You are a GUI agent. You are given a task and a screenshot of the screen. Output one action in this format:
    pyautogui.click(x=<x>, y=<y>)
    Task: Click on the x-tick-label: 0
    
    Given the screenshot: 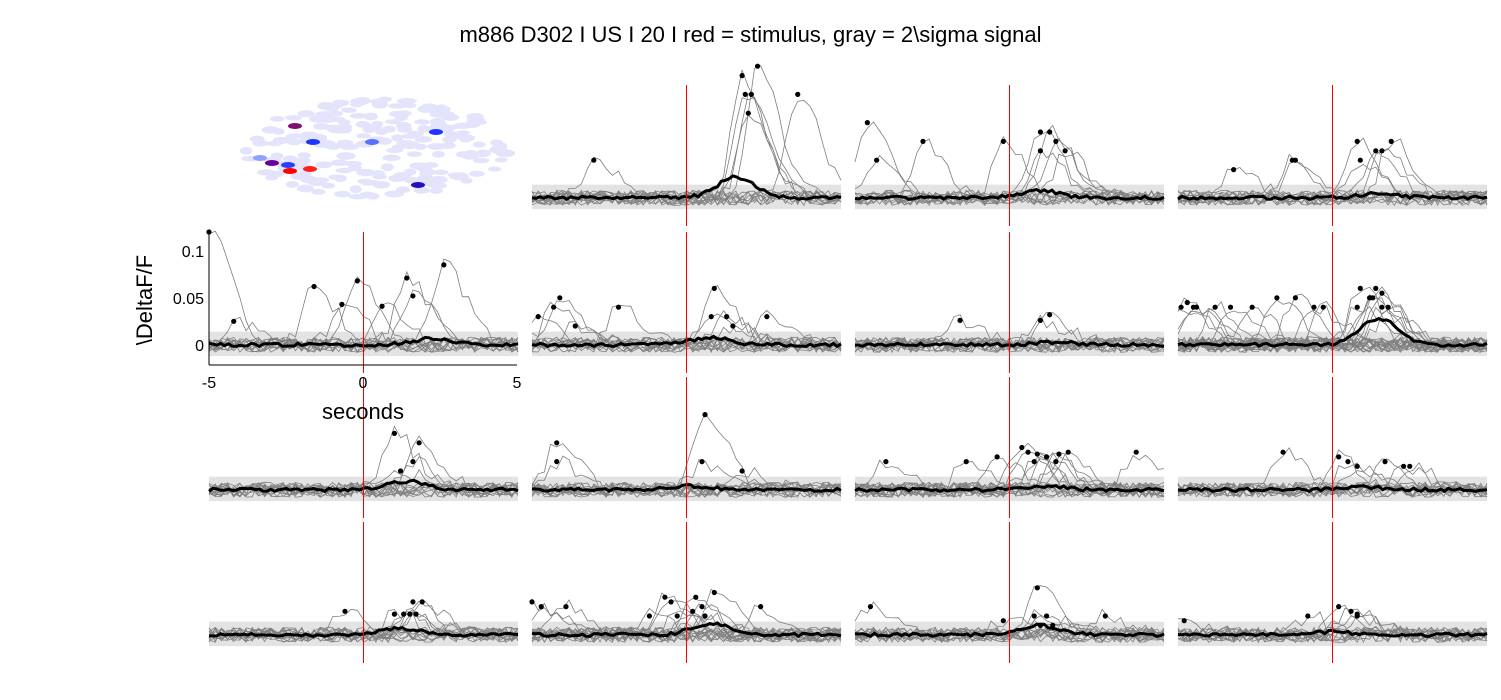 What is the action you would take?
    pyautogui.click(x=363, y=383)
    